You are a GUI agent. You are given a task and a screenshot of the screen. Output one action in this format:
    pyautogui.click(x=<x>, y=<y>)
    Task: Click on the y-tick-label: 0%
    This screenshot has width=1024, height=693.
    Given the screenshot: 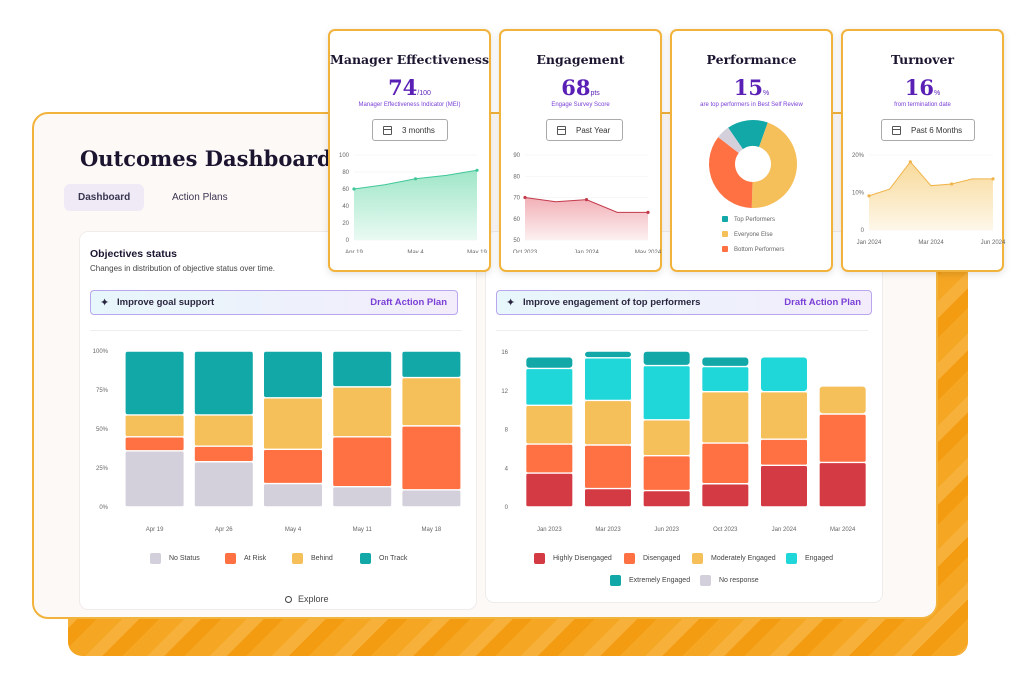 What is the action you would take?
    pyautogui.click(x=103, y=508)
    